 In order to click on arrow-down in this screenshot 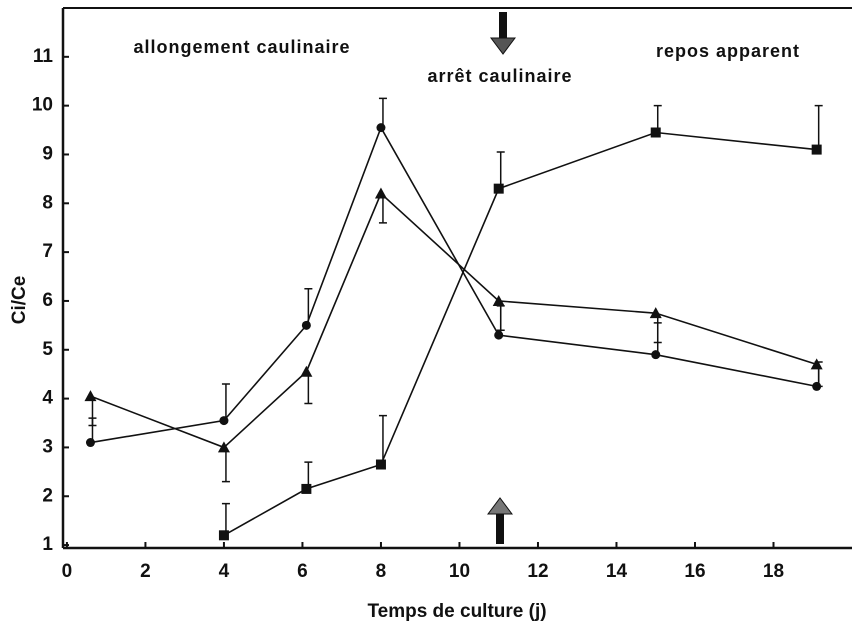, I will do `click(503, 33)`.